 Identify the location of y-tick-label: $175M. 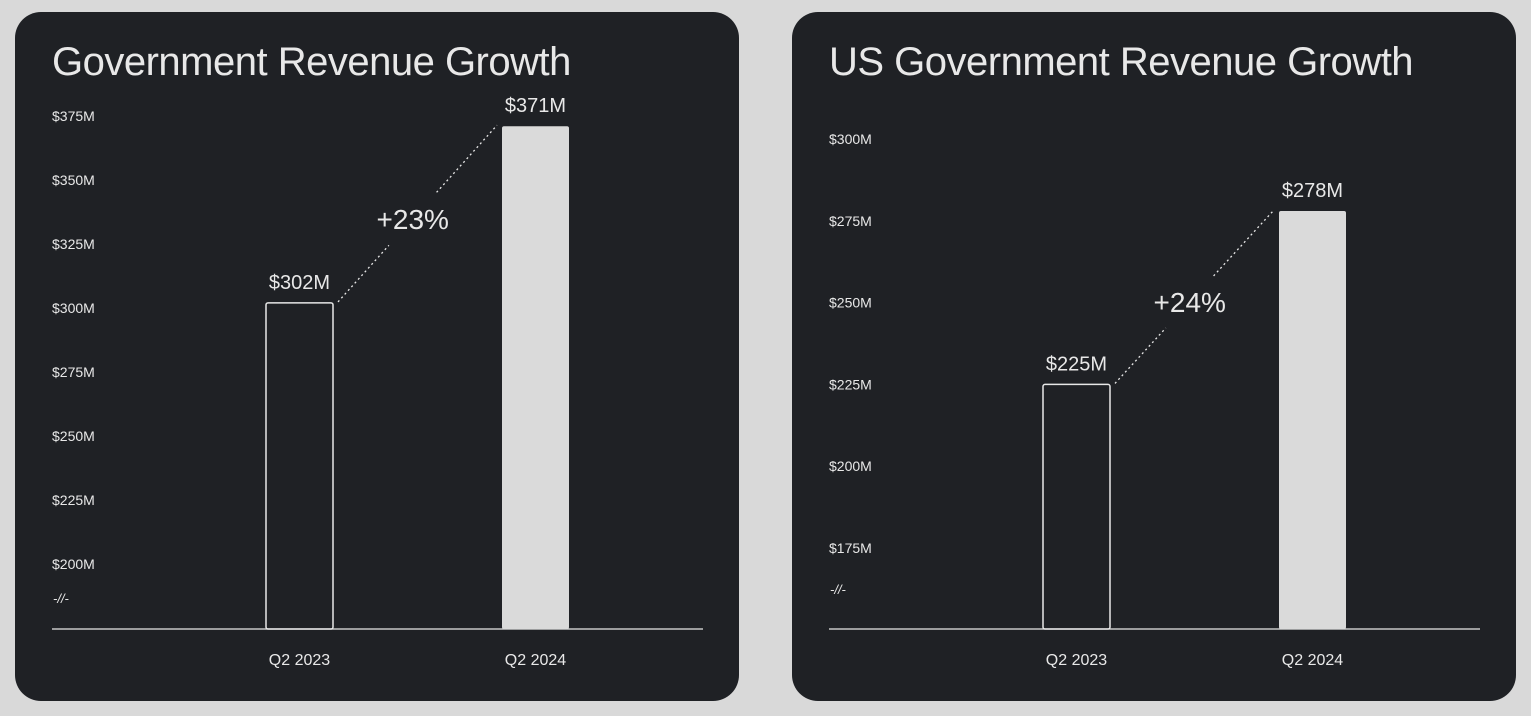
(850, 548).